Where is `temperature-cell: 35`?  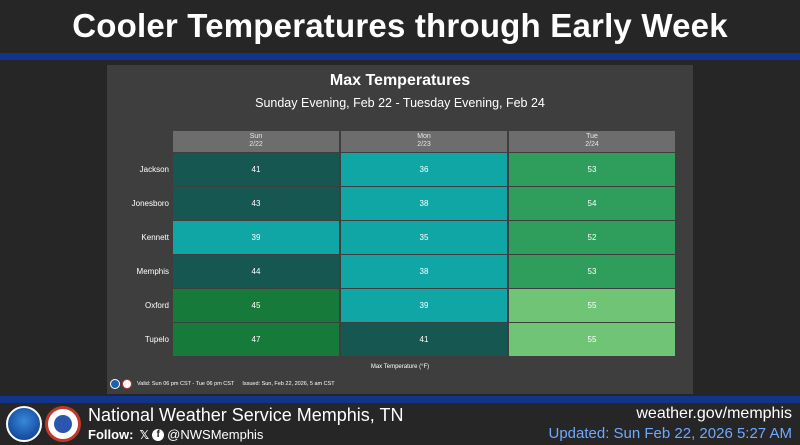 temperature-cell: 35 is located at coordinates (424, 237).